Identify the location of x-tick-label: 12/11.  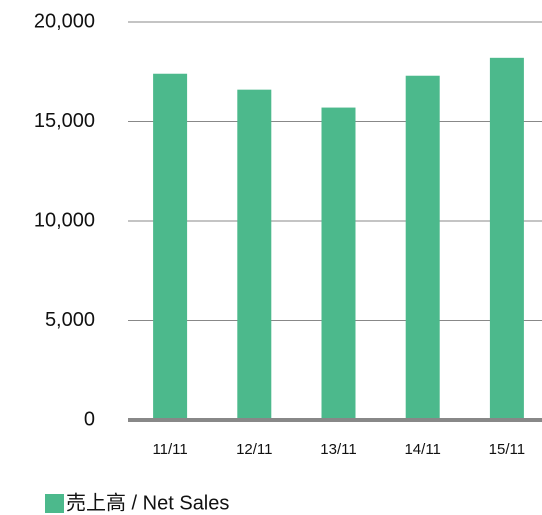
(254, 449).